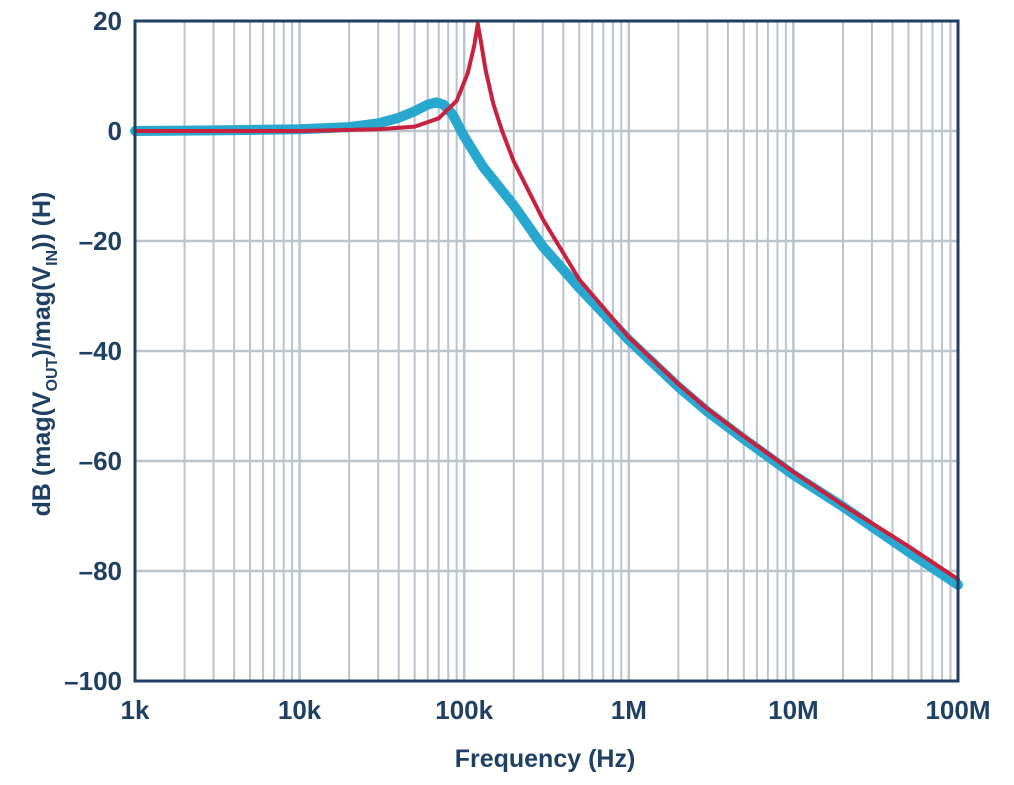 The width and height of the screenshot is (1014, 785). I want to click on x-tick-label: 1k, so click(135, 710).